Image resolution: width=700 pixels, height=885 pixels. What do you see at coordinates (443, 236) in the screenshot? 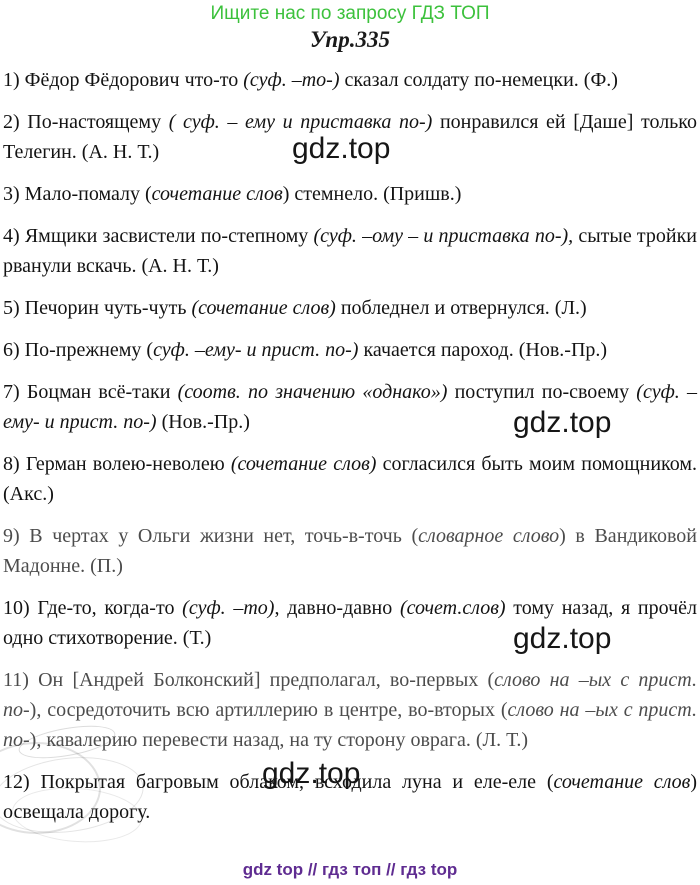
I see `item-annotation: (суф. –ому – и приставка по-),` at bounding box center [443, 236].